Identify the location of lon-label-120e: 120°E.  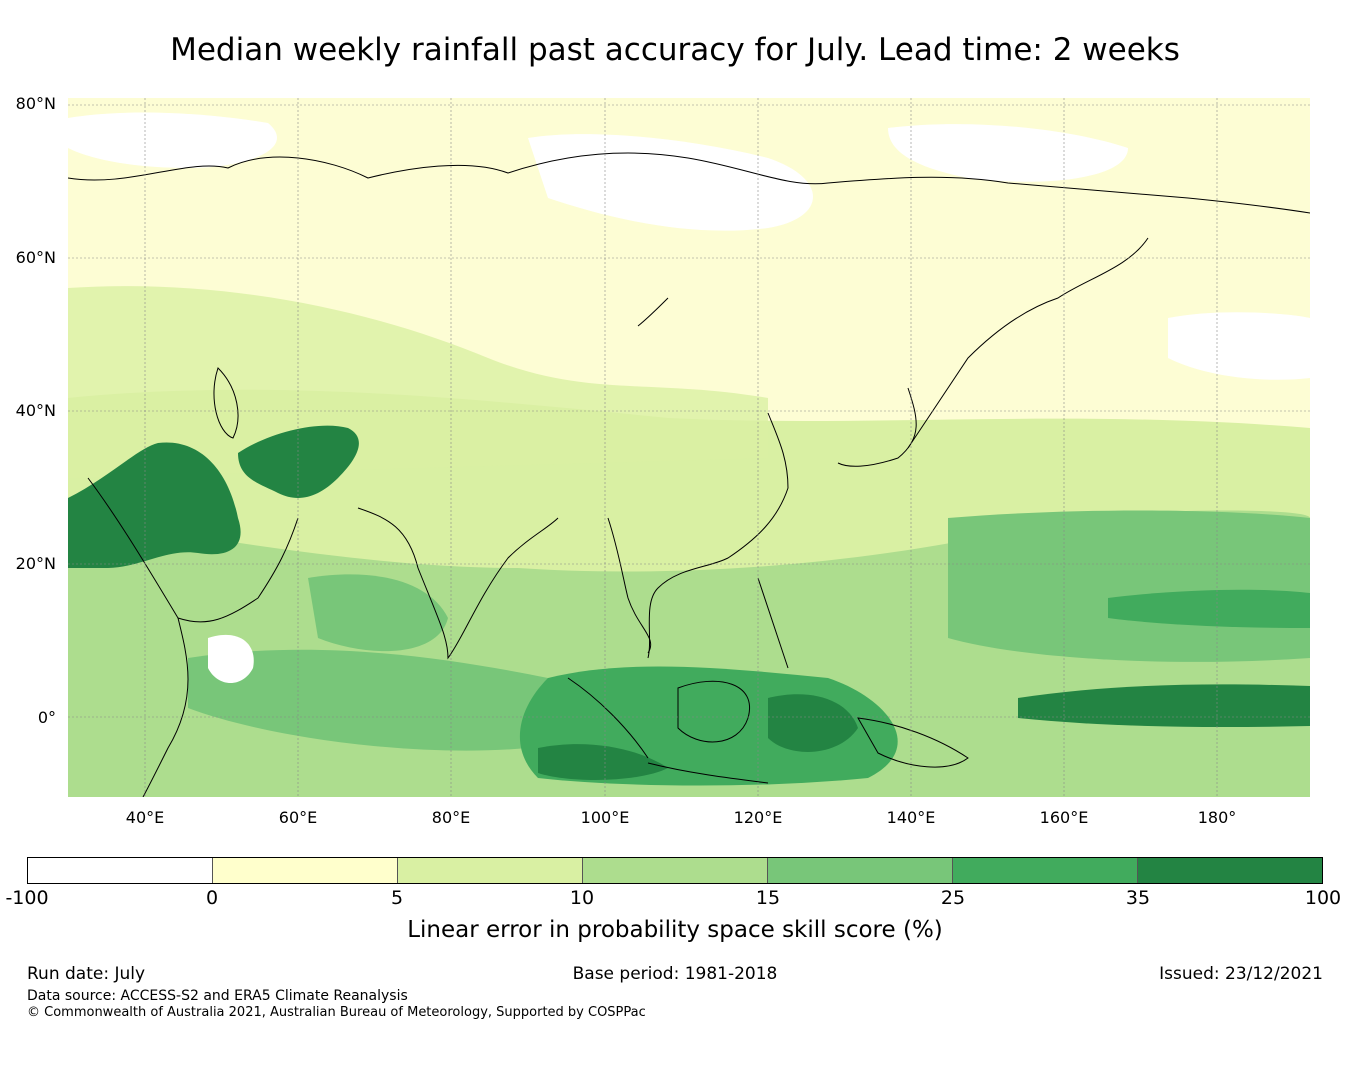
(758, 817).